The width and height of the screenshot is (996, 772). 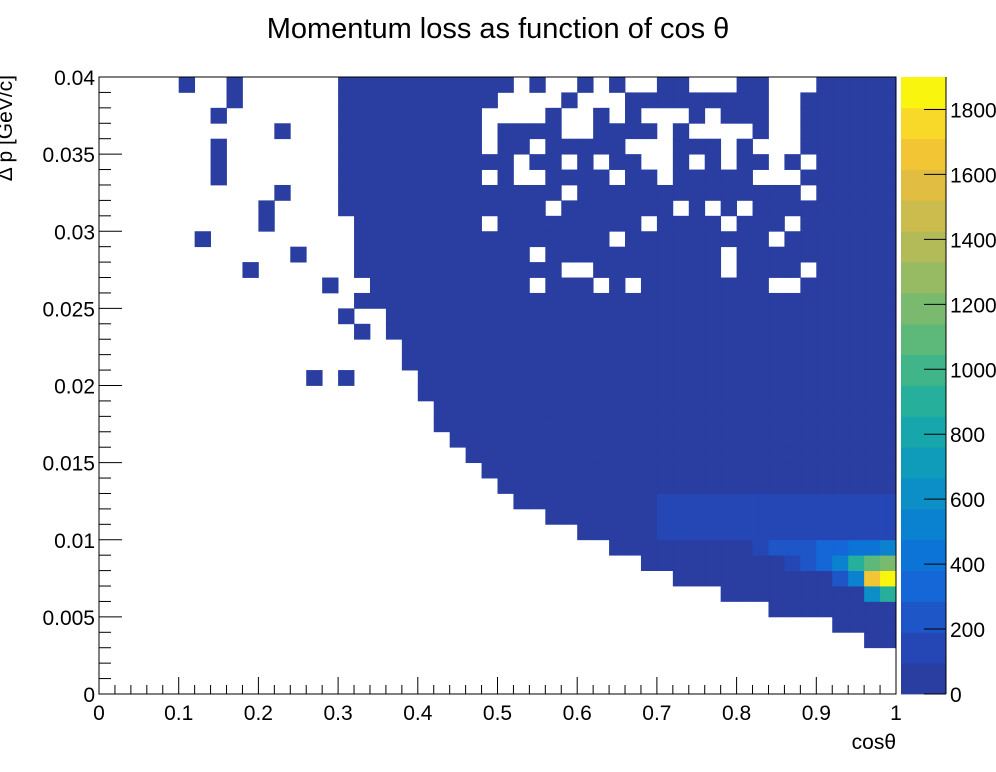 What do you see at coordinates (956, 695) in the screenshot?
I see `colorbar-tick-label: 0` at bounding box center [956, 695].